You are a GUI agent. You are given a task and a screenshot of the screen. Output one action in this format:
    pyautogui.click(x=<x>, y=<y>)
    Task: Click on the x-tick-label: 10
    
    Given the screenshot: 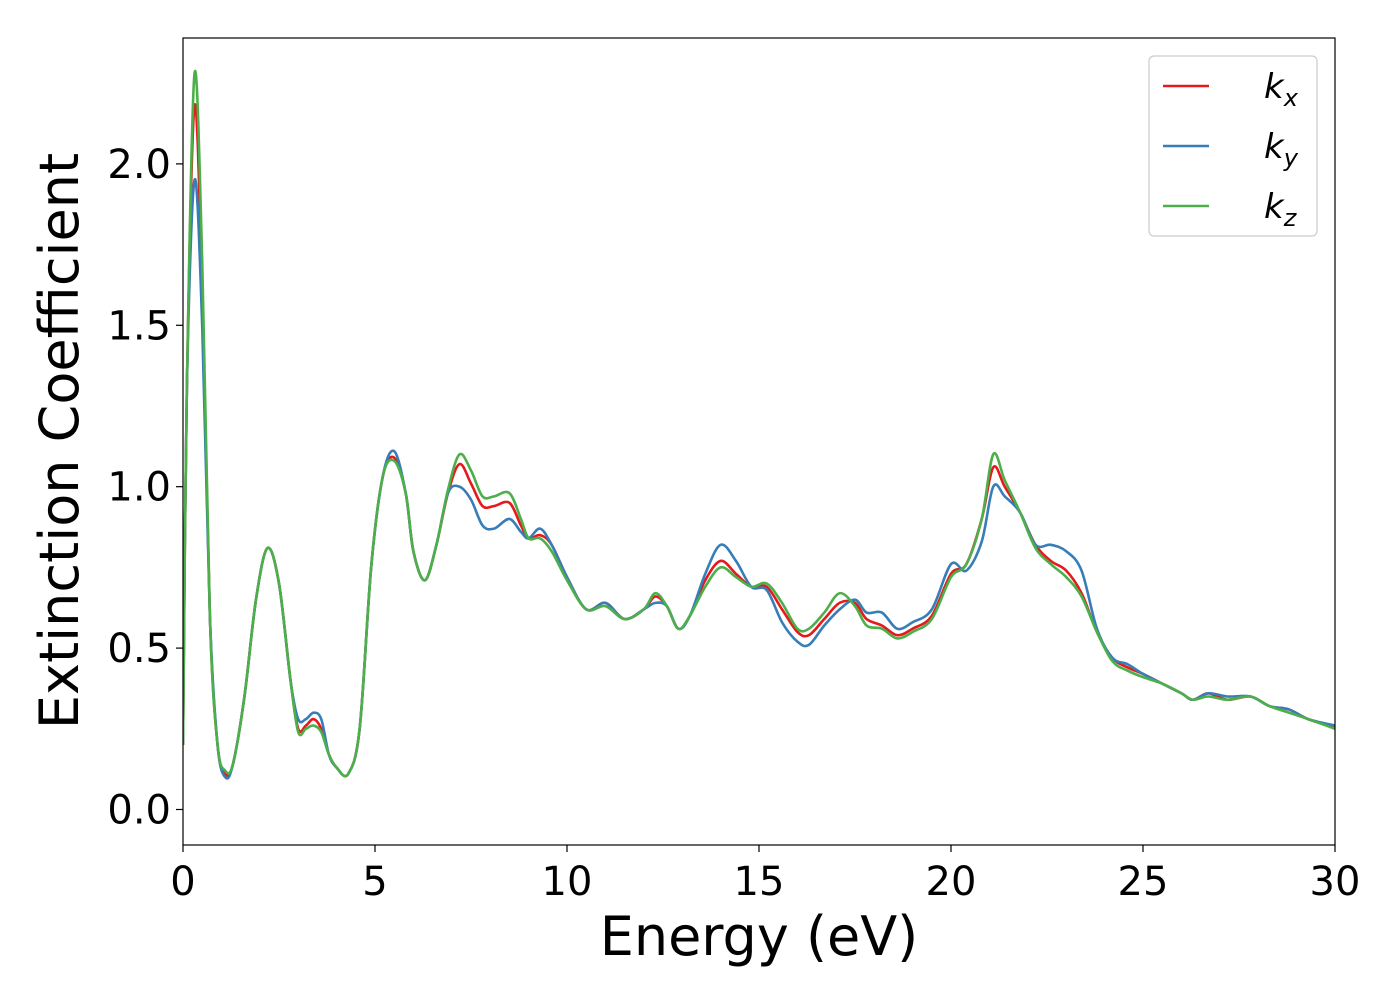 What is the action you would take?
    pyautogui.click(x=567, y=882)
    